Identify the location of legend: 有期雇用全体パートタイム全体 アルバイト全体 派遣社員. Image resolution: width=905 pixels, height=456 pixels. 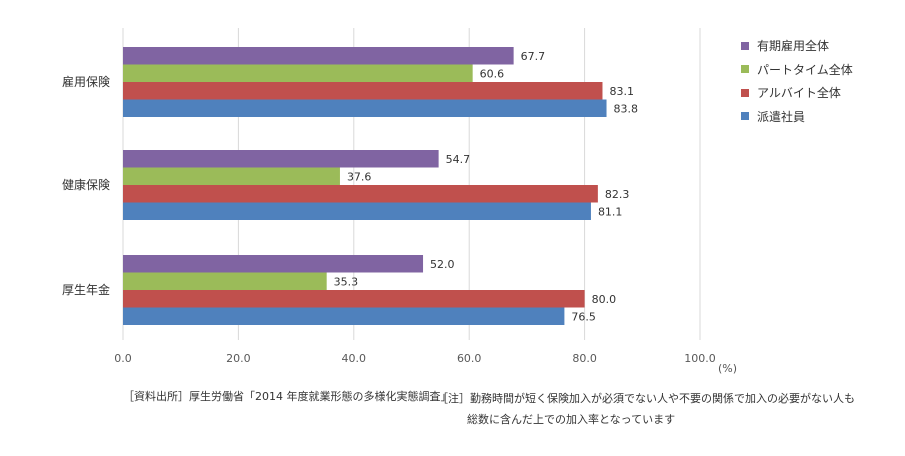
(797, 81).